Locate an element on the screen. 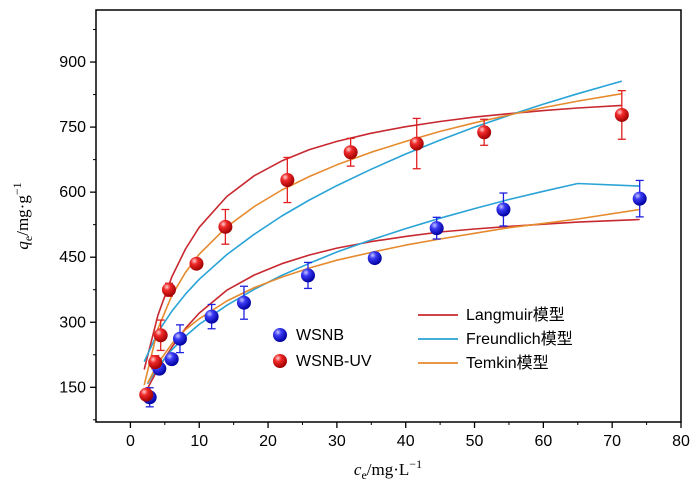 This screenshot has width=700, height=490. x-tick-label-3: 30 is located at coordinates (337, 441).